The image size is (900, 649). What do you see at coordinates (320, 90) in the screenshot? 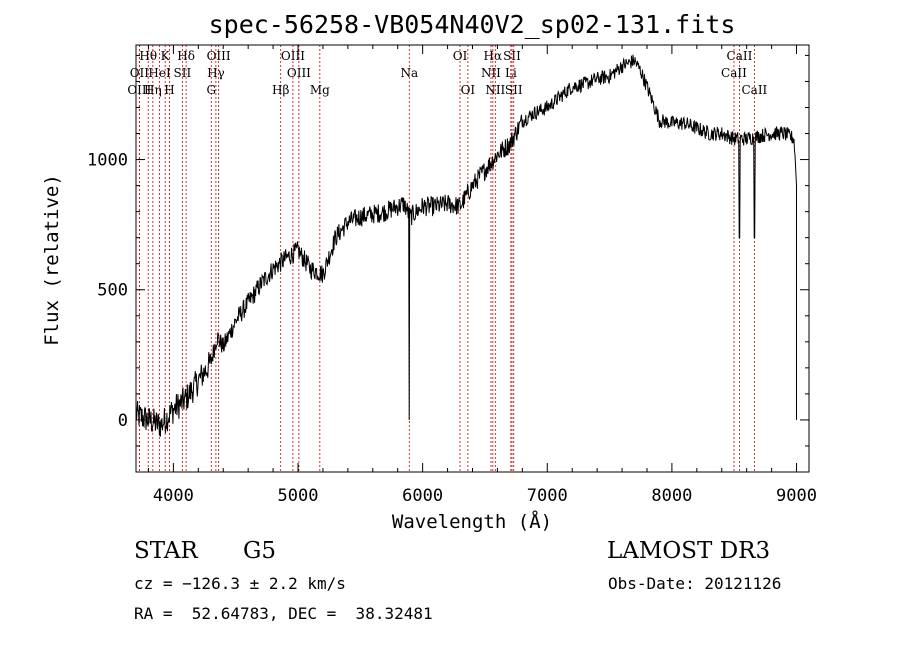
I see `line-marker-label: Mg` at bounding box center [320, 90].